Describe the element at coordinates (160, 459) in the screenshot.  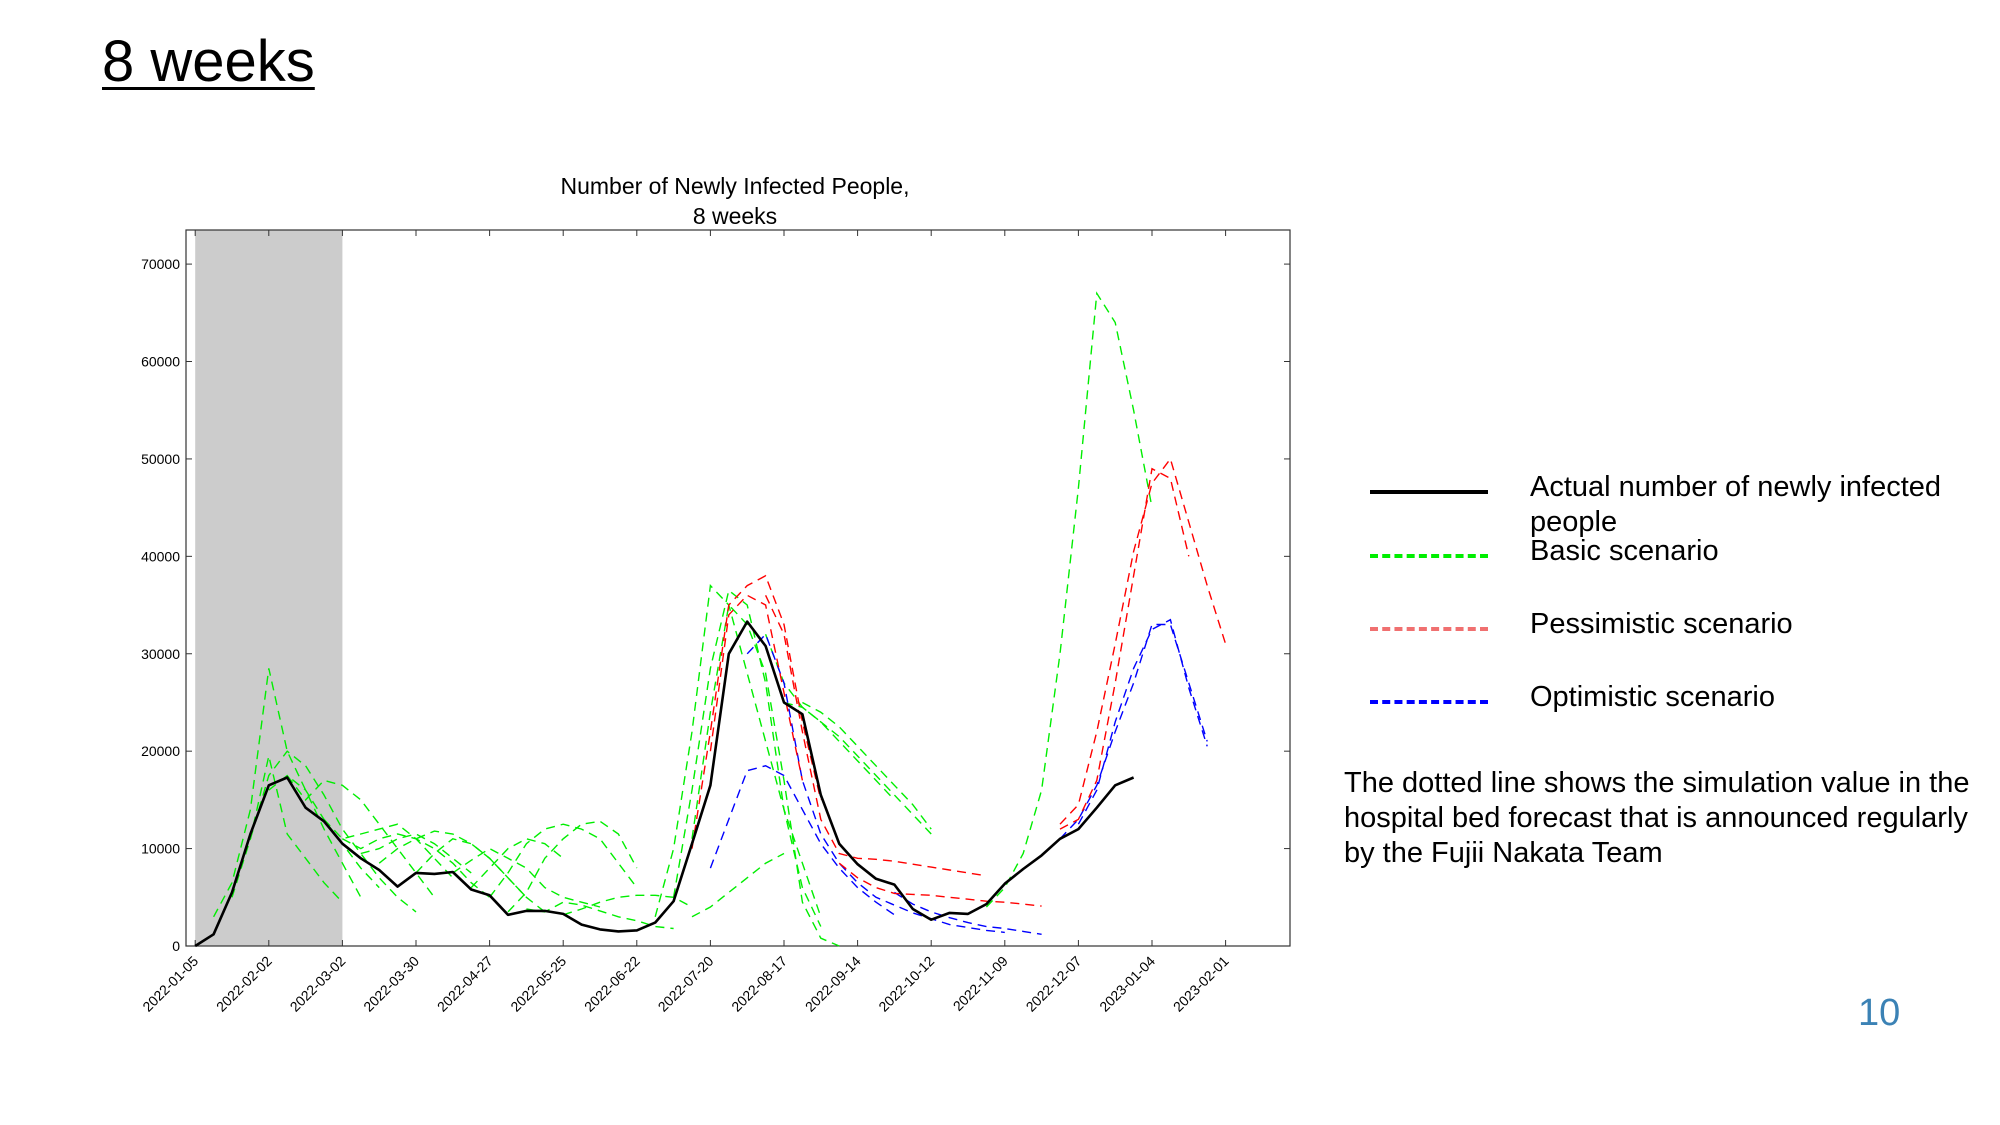
I see `y-tick-label: 50000` at that location.